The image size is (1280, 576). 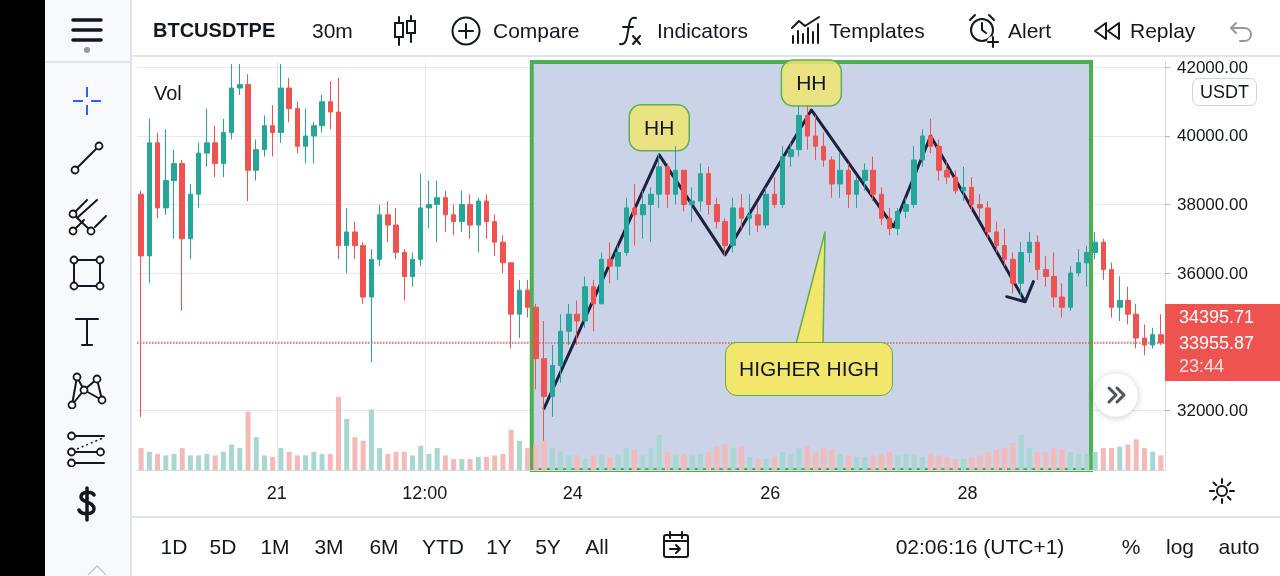 I want to click on text: Replay, so click(x=1163, y=30).